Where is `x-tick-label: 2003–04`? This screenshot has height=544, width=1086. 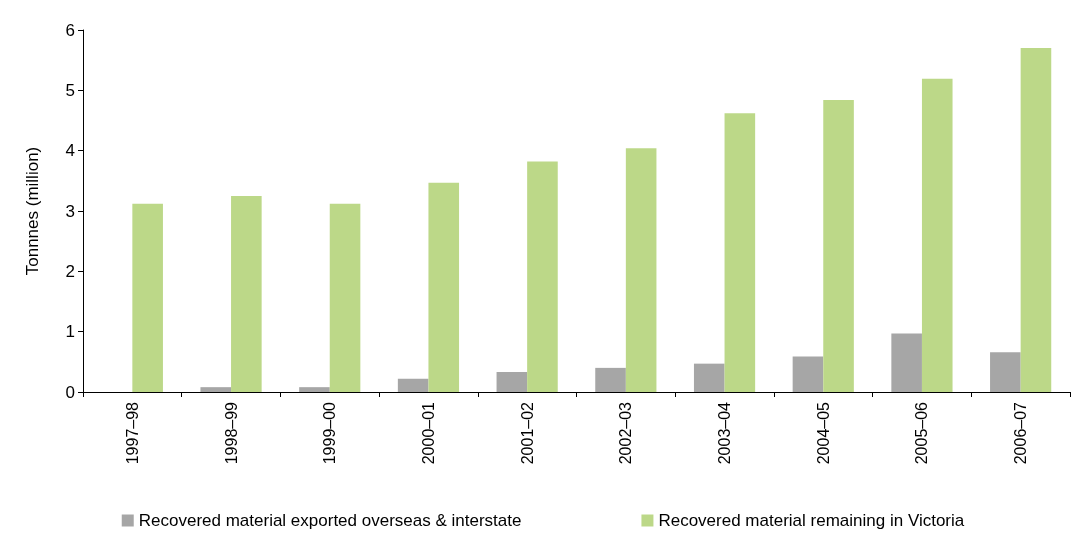
x-tick-label: 2003–04 is located at coordinates (725, 433).